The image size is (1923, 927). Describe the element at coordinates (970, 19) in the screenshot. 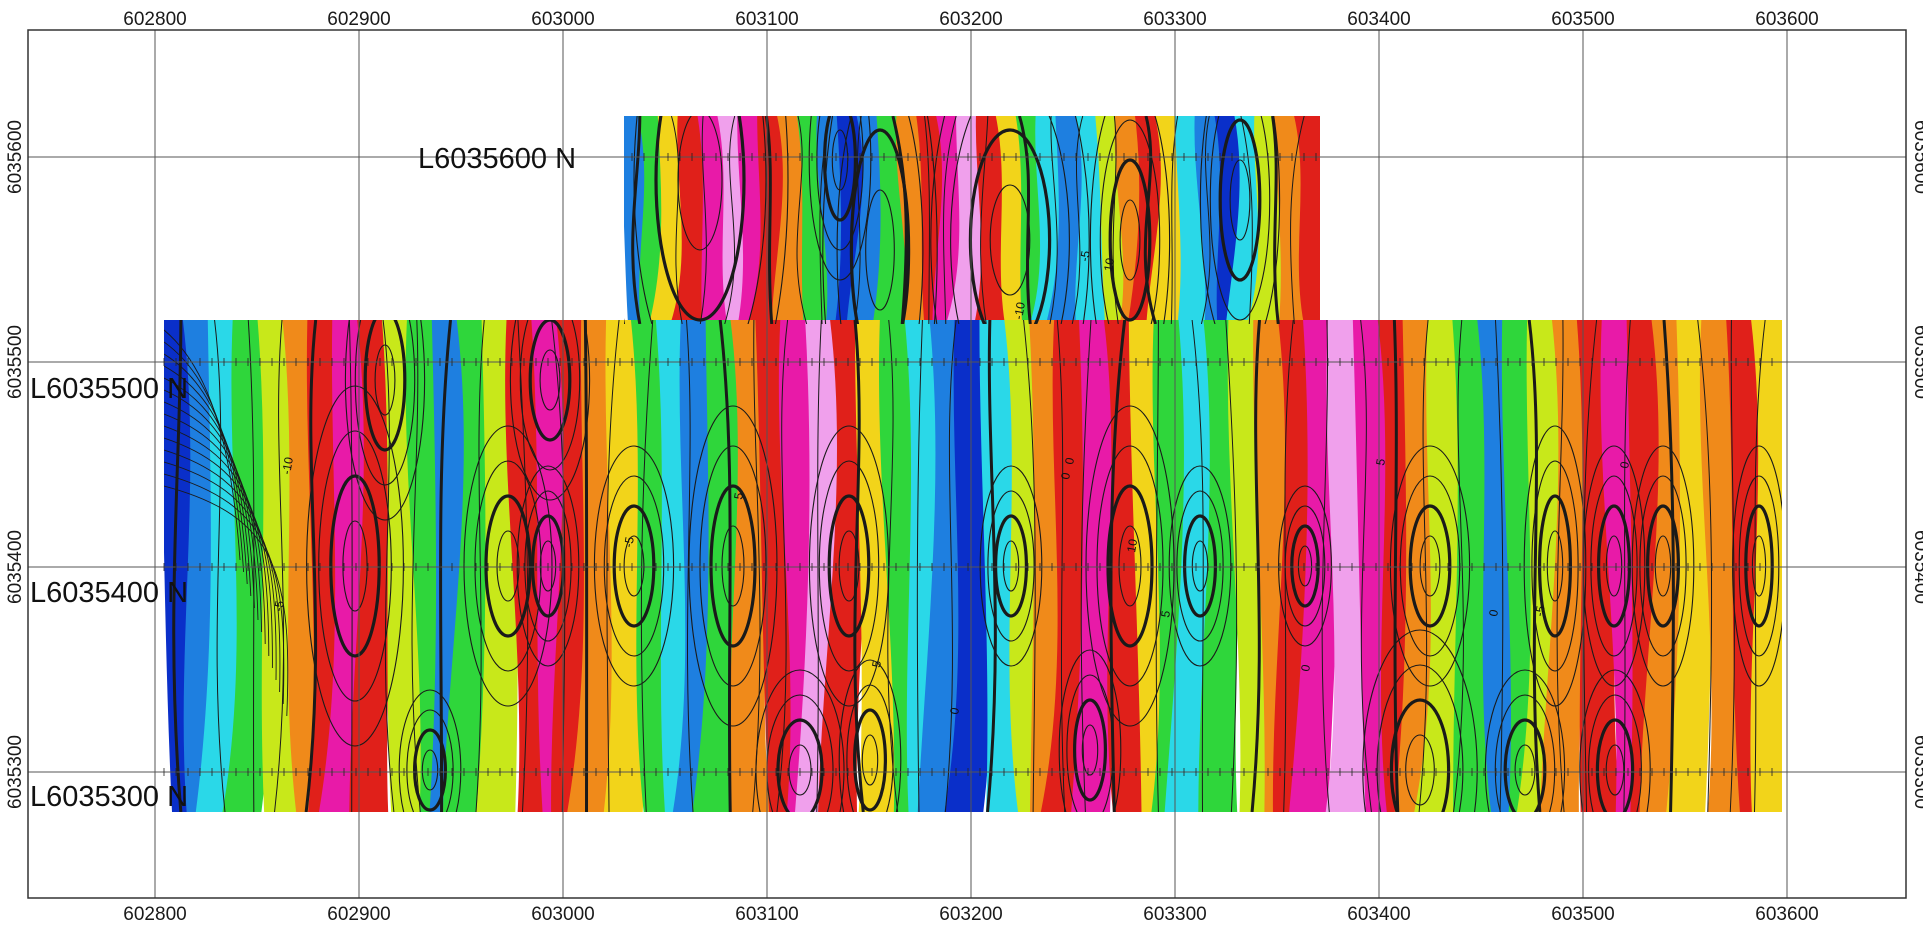

I see `x-tick-label: 603200` at that location.